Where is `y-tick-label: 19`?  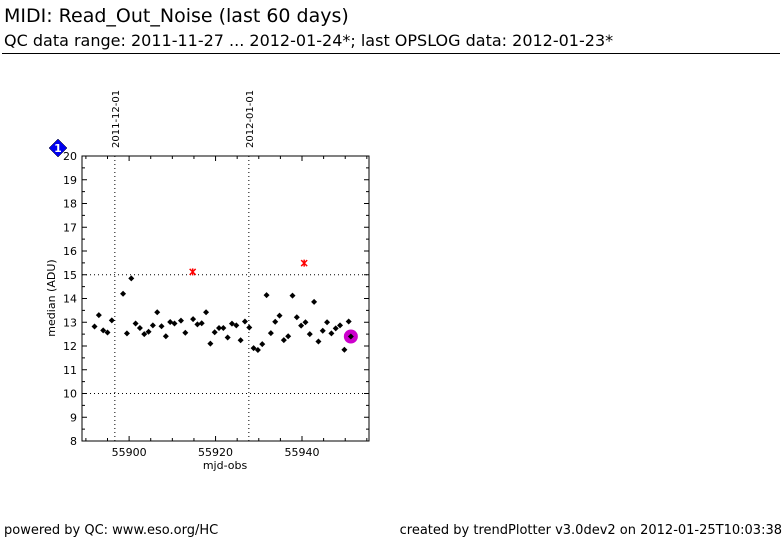 y-tick-label: 19 is located at coordinates (70, 180).